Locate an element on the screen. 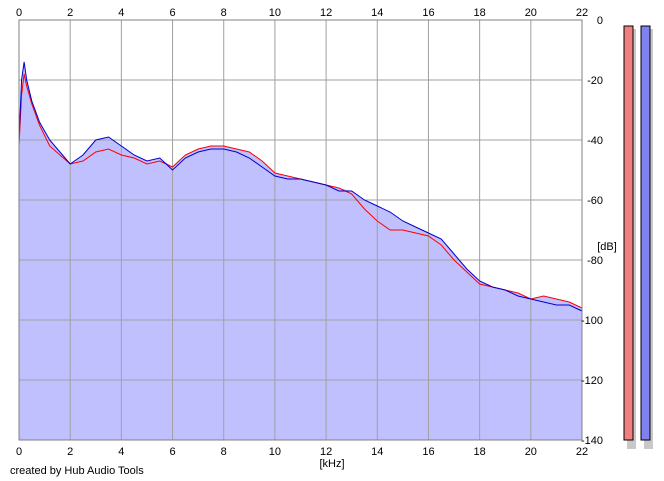 Image resolution: width=664 pixels, height=481 pixels. level-meters is located at coordinates (638, 237).